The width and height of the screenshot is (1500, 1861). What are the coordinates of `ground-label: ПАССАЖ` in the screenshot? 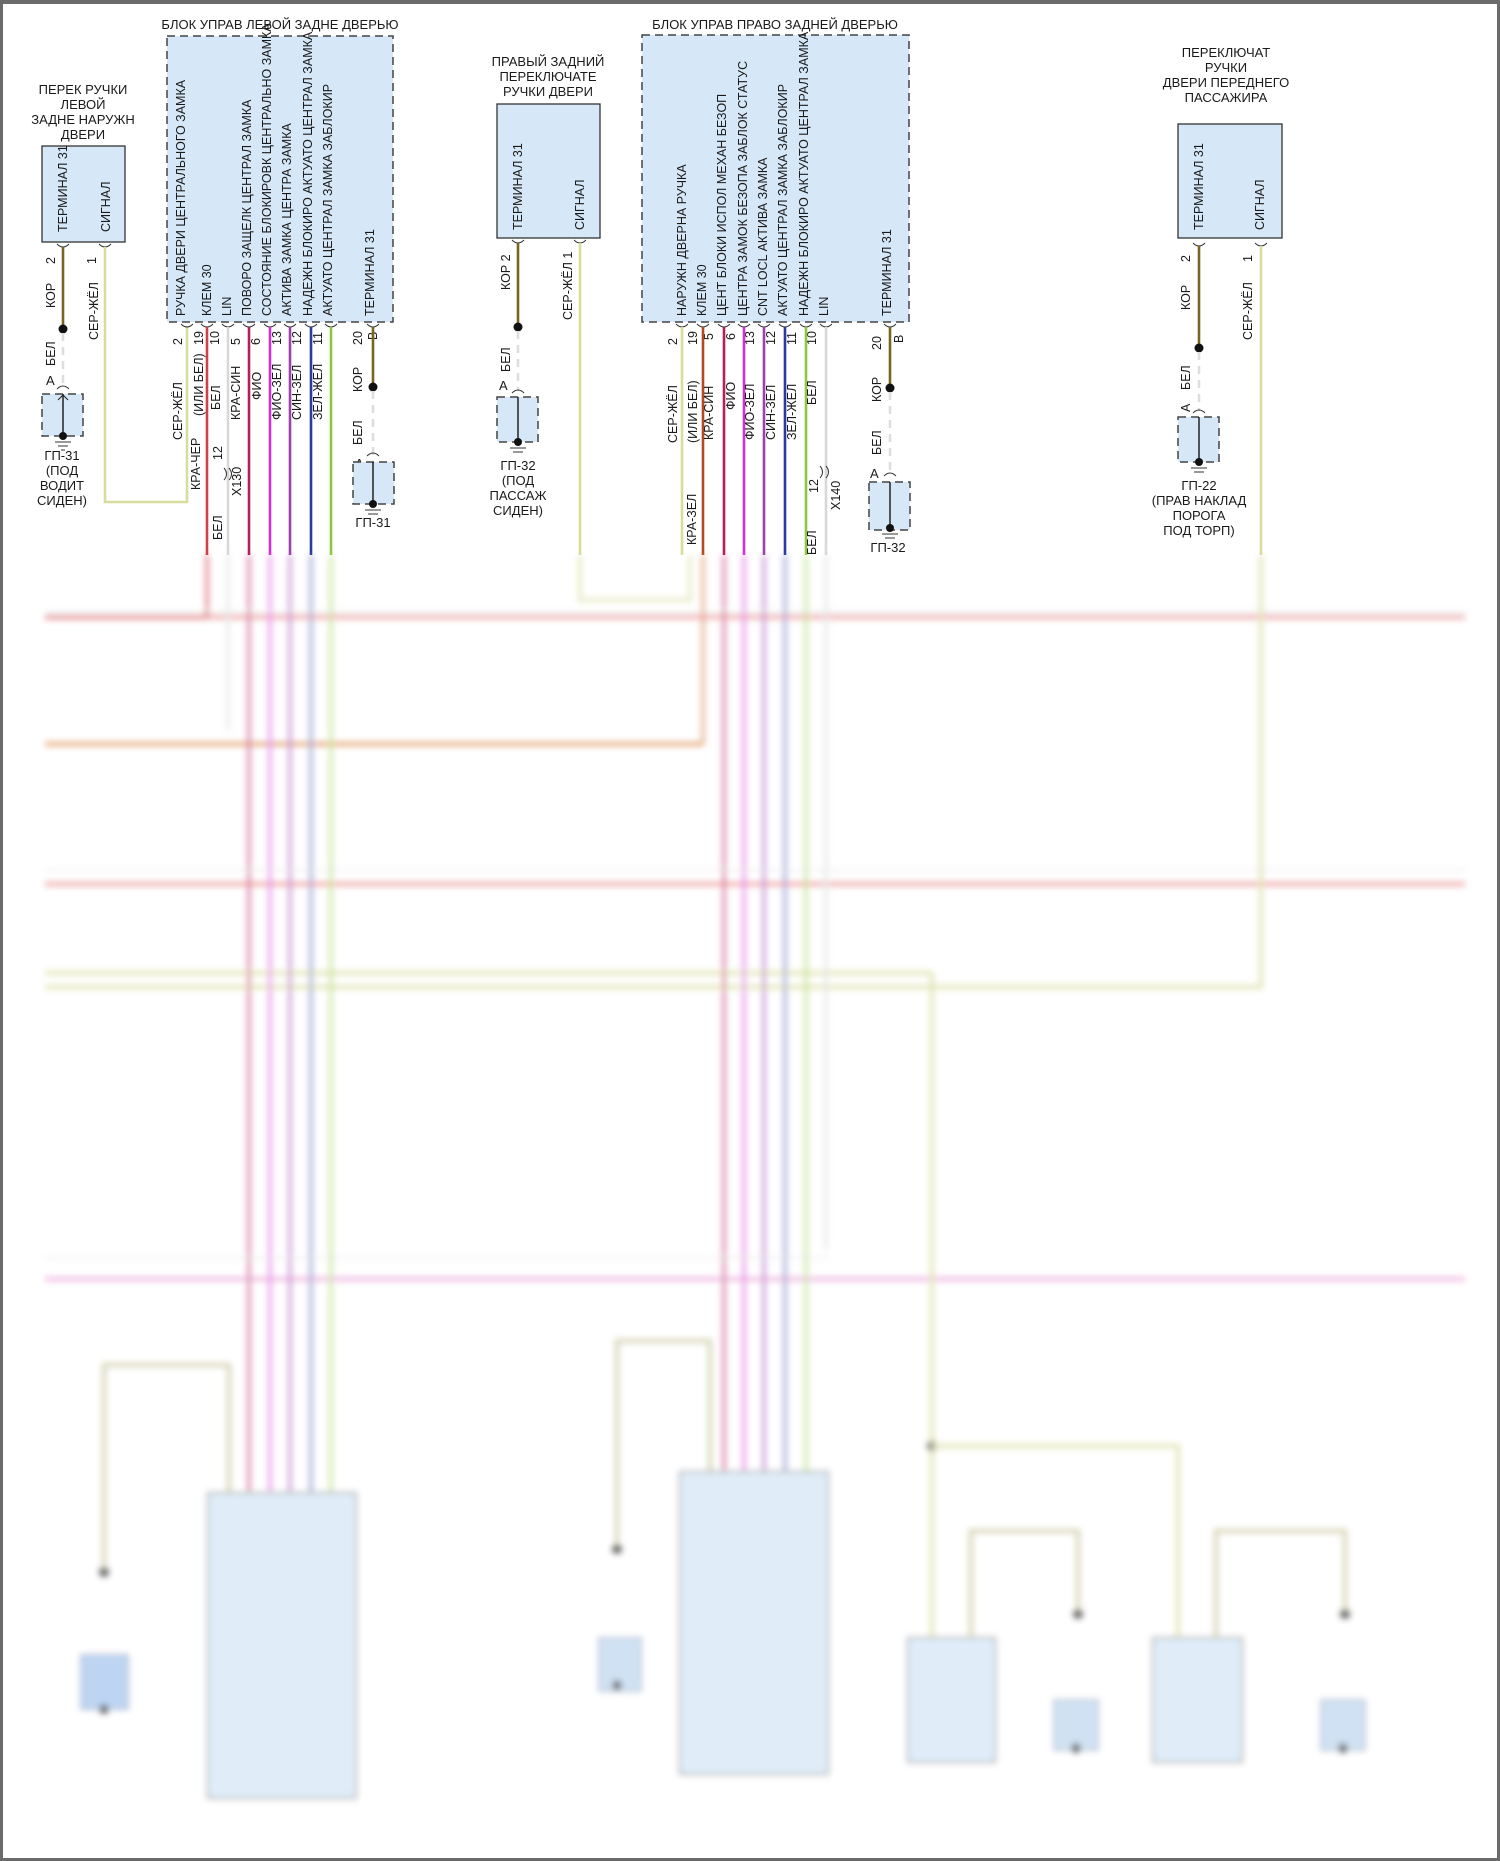 It's located at (518, 495).